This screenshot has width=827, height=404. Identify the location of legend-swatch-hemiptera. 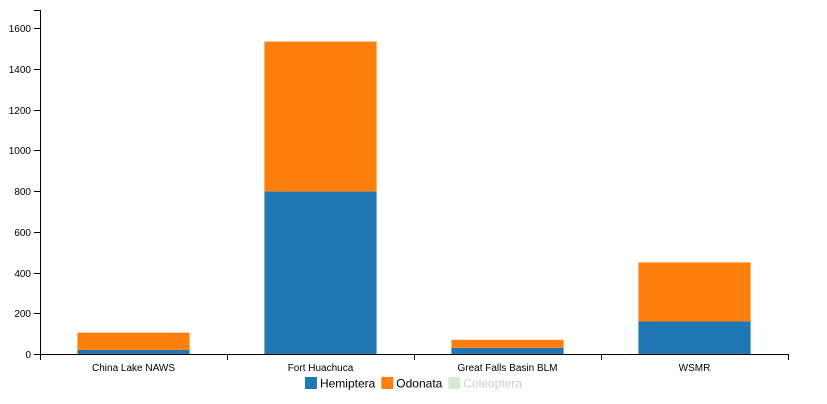
(310, 383).